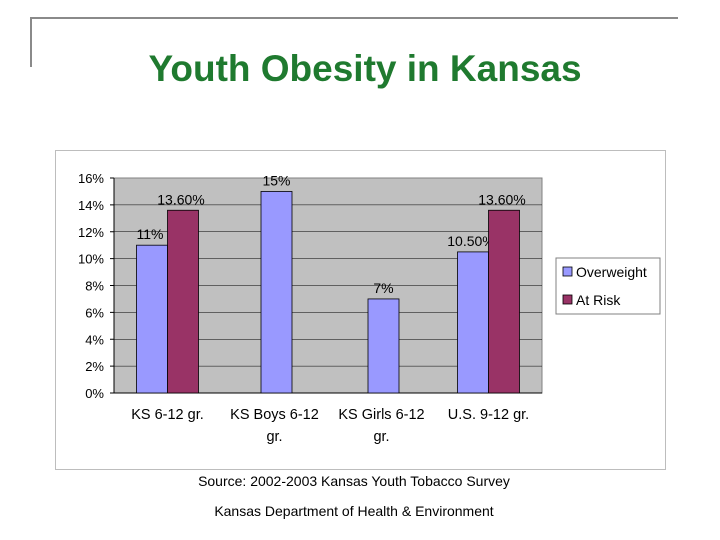 Image resolution: width=720 pixels, height=540 pixels. Describe the element at coordinates (381, 415) in the screenshot. I see `x-category-label: KS Girls 6-12` at that location.